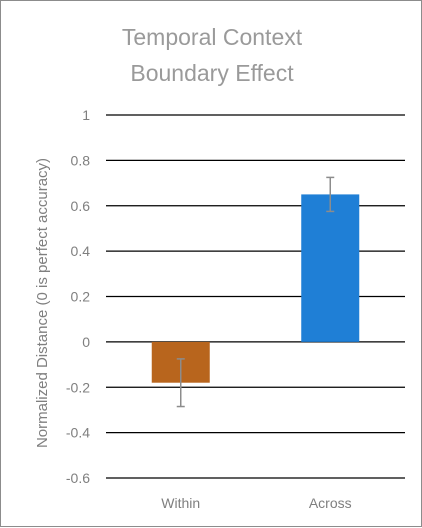  I want to click on y-tick-label: -0.6, so click(78, 478).